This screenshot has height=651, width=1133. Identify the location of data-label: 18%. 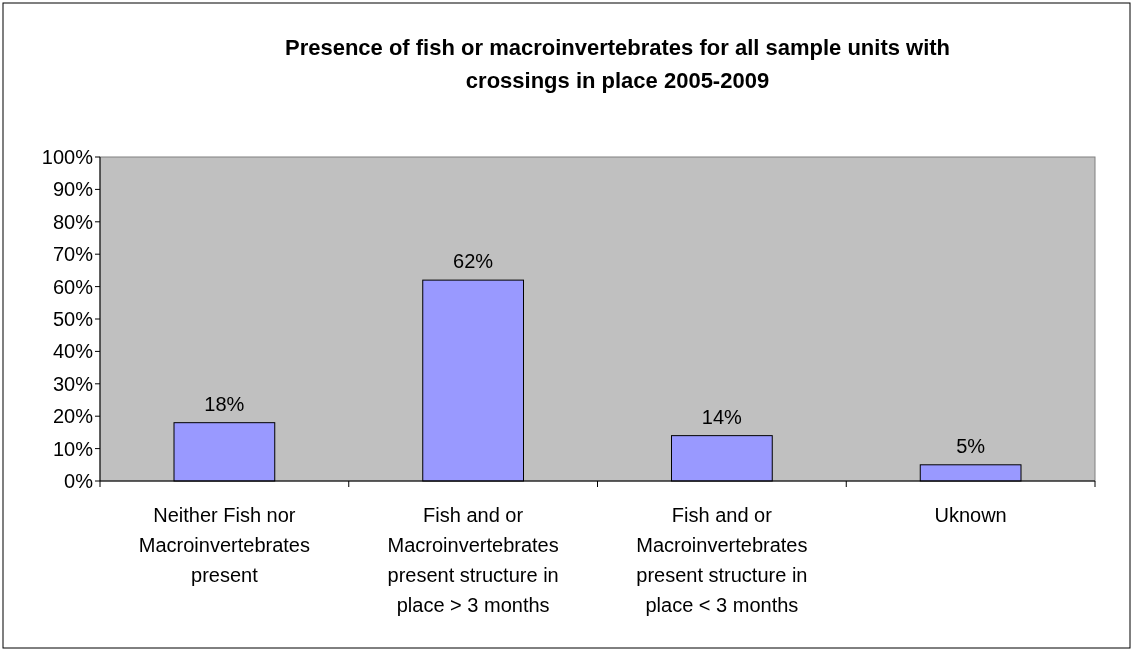
(224, 403).